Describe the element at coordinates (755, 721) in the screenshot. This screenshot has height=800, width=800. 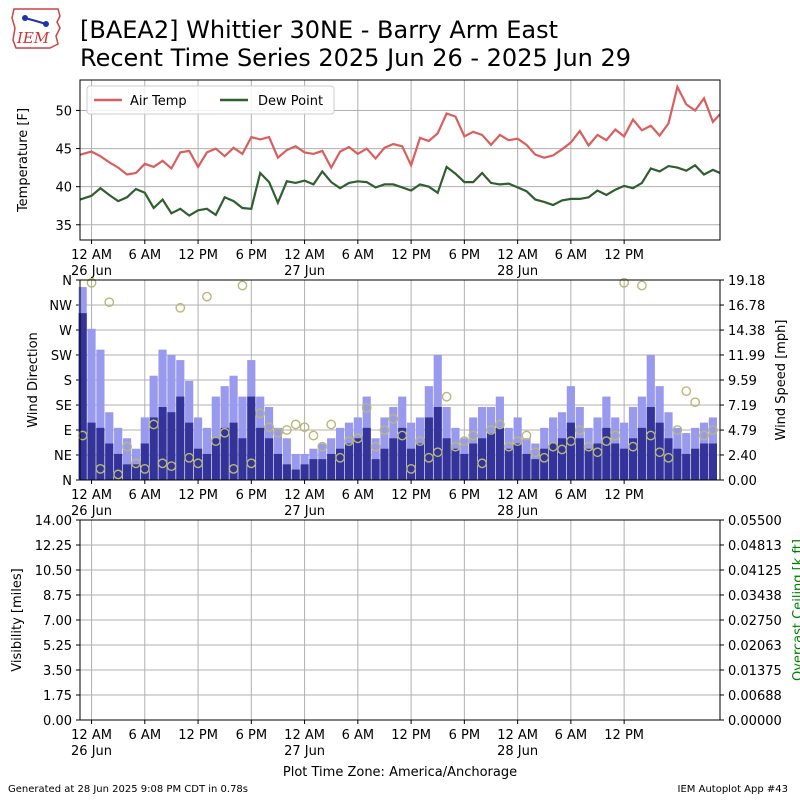
I see `y2-tick-label: 0.00000` at that location.